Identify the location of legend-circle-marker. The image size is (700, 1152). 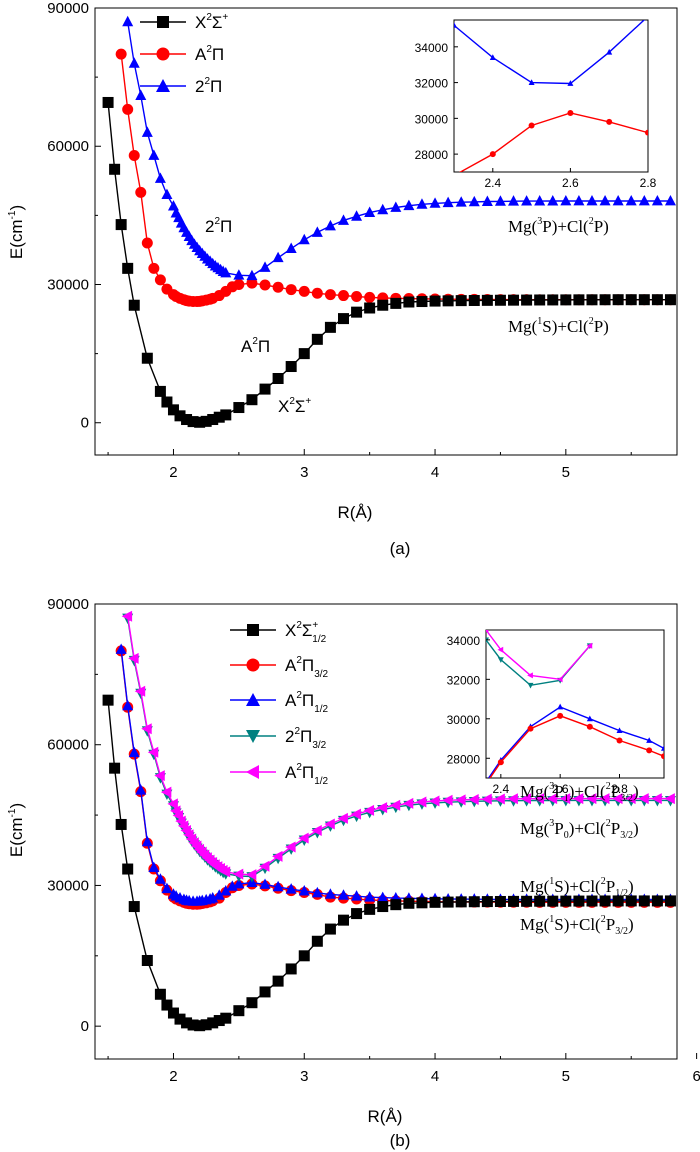
(163, 54).